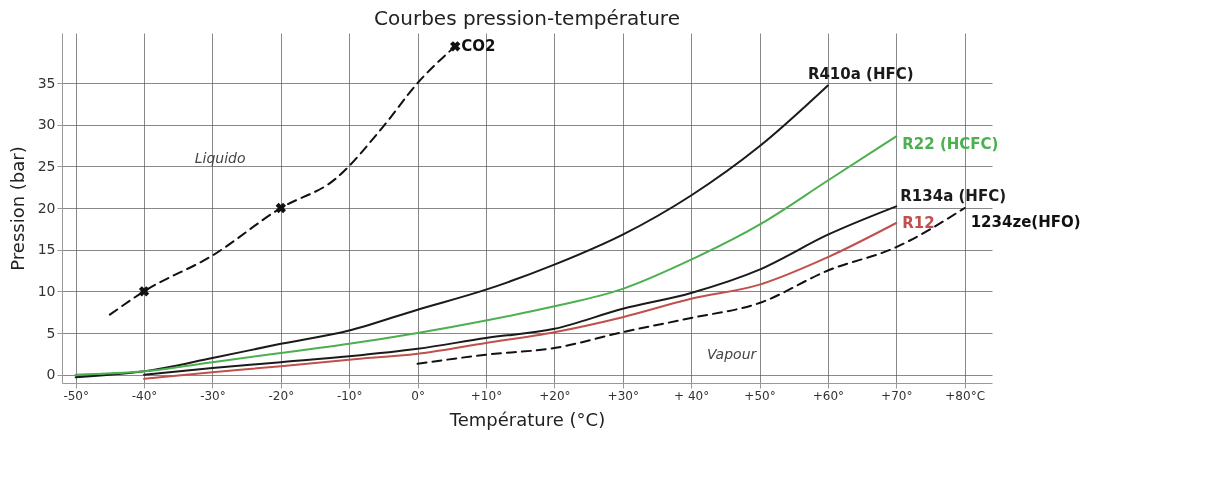  I want to click on y-tick-label: 10, so click(46, 290).